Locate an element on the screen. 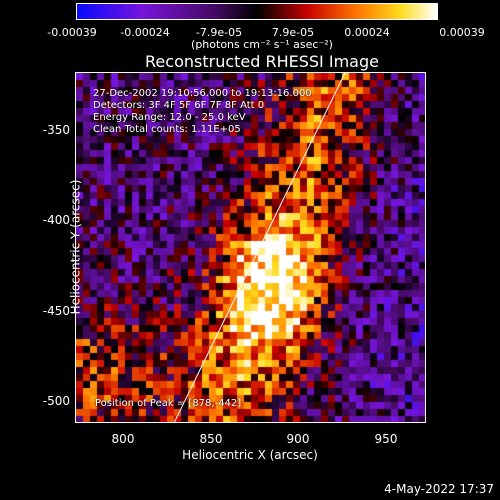 This screenshot has width=500, height=500. y-tick-label: -450 is located at coordinates (56, 311).